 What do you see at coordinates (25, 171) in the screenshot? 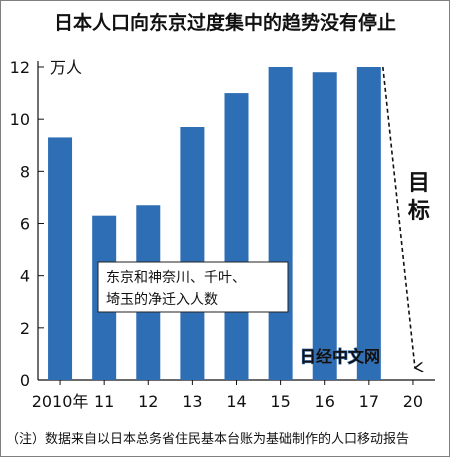
I see `y-tick-label: 8` at bounding box center [25, 171].